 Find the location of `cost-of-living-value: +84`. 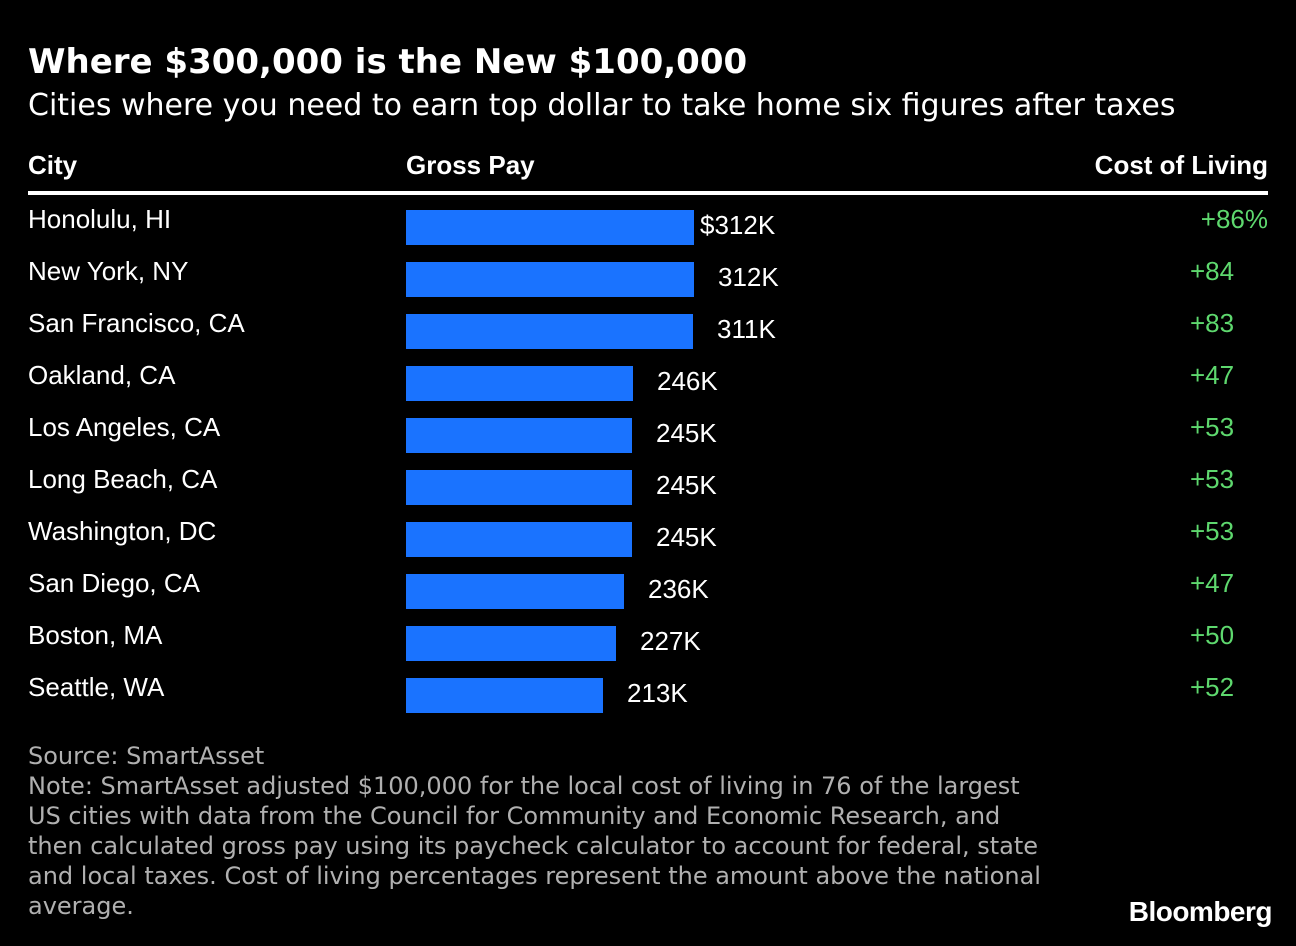

cost-of-living-value: +84 is located at coordinates (1212, 271).